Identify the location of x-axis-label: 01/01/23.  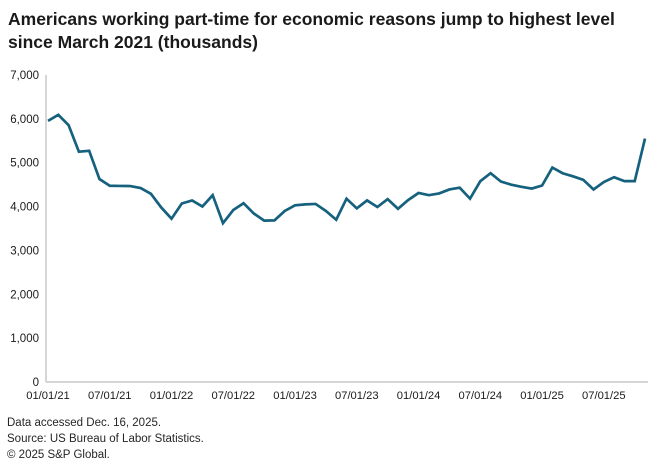
(295, 396).